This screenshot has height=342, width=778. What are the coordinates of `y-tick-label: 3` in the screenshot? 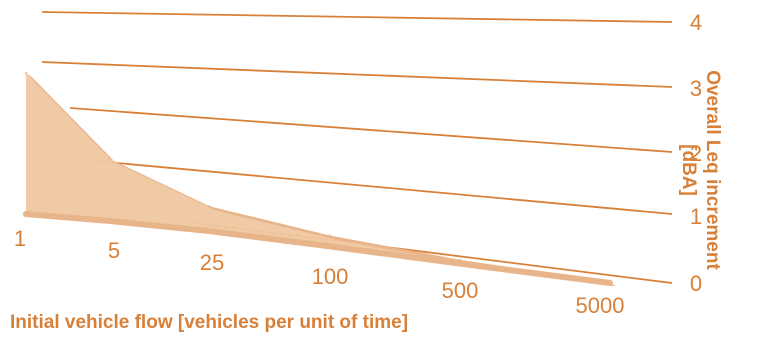 It's located at (696, 88).